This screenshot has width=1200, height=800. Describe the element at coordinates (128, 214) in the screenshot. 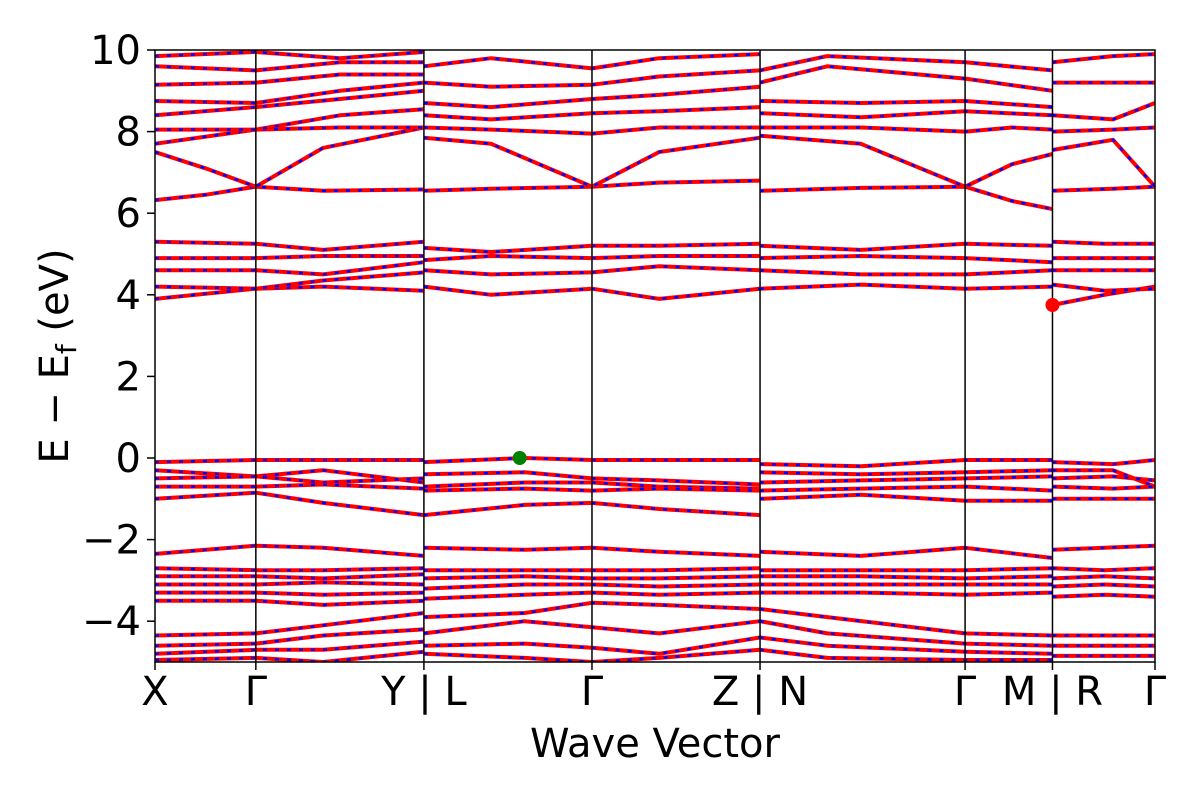

I see `y-tick-label: 6` at that location.